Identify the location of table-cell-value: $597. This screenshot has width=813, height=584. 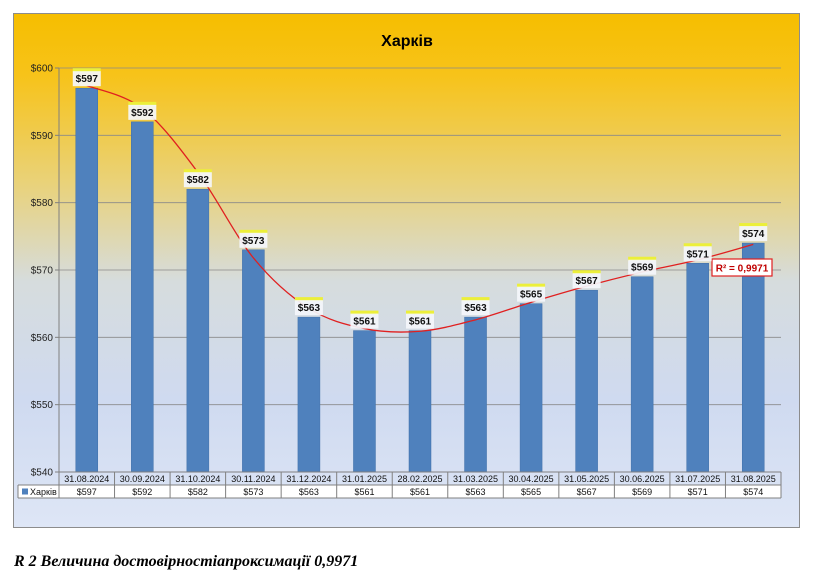
(87, 492).